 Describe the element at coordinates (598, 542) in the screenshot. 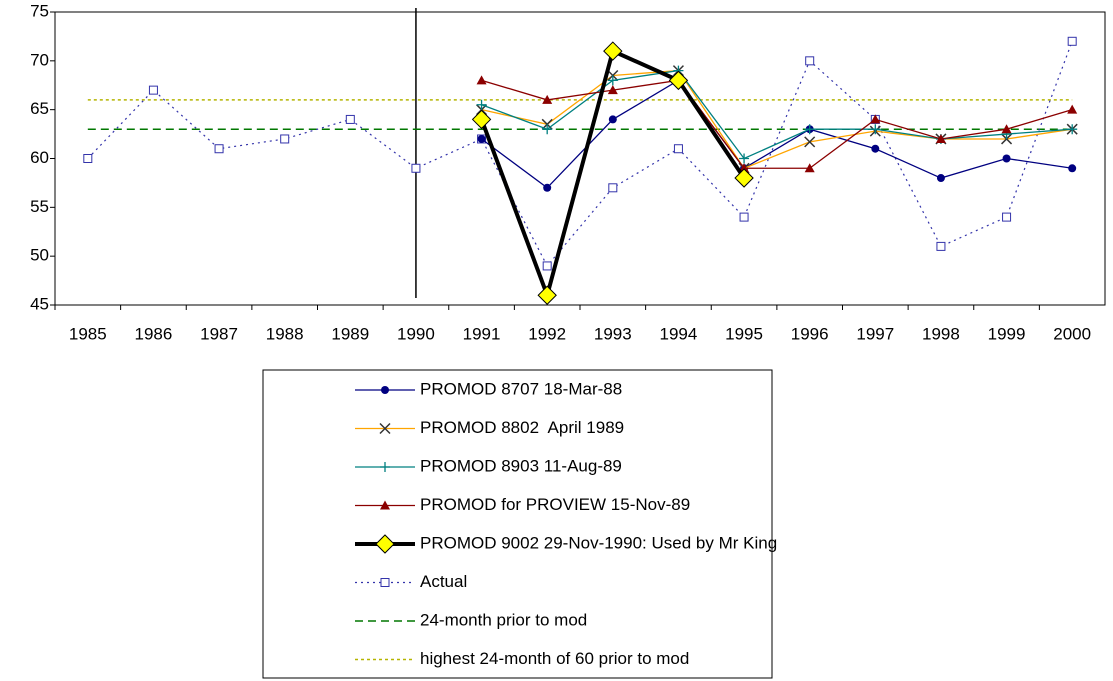

I see `legend-label: PROMOD 9002 29-Nov-1990: Used by Mr King` at that location.